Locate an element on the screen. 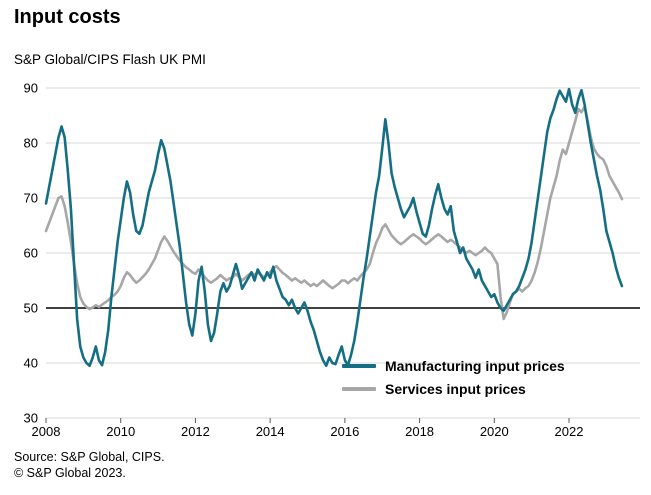  svg-text: 2014 is located at coordinates (270, 431).